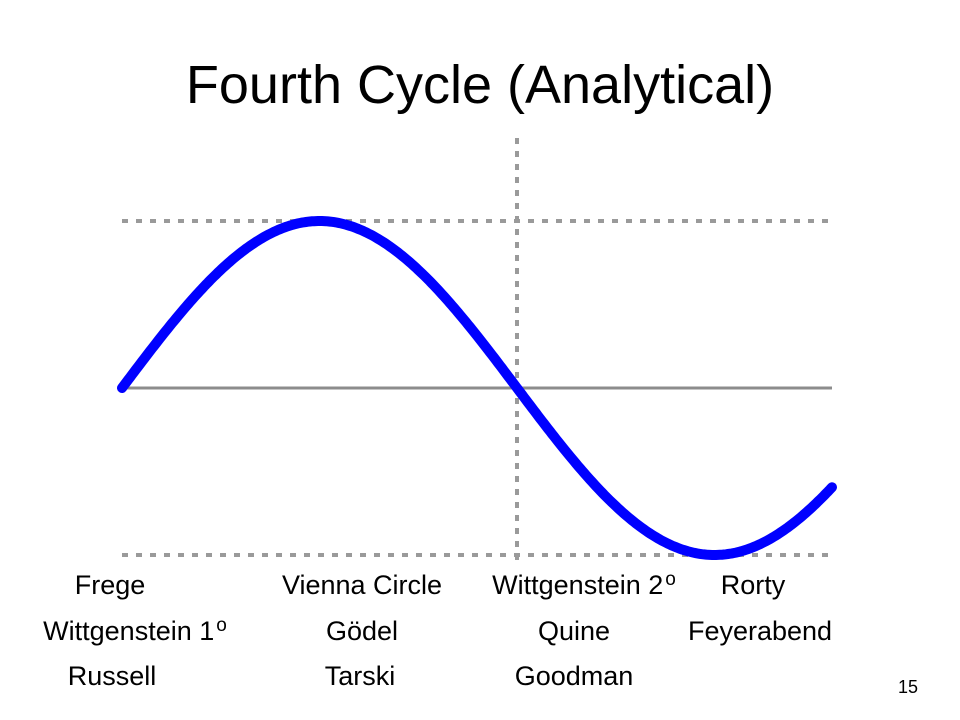 The image size is (960, 720). I want to click on label-text: Goodman, so click(574, 676).